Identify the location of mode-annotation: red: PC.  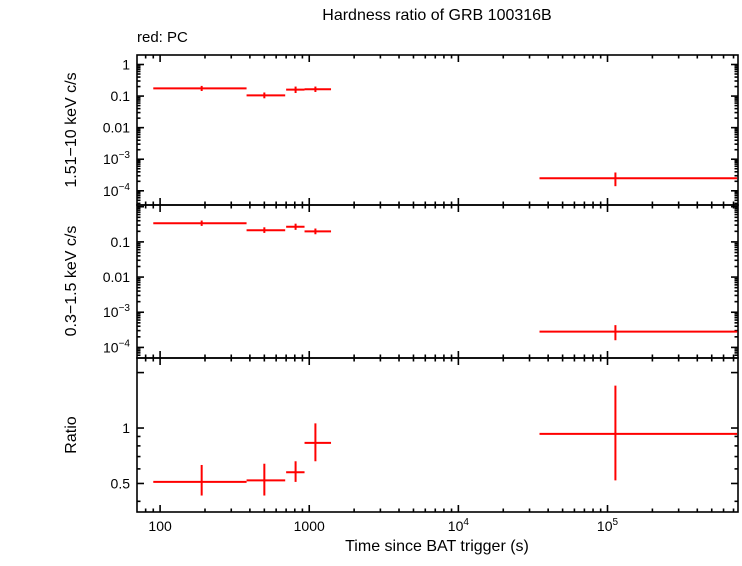
(162, 37).